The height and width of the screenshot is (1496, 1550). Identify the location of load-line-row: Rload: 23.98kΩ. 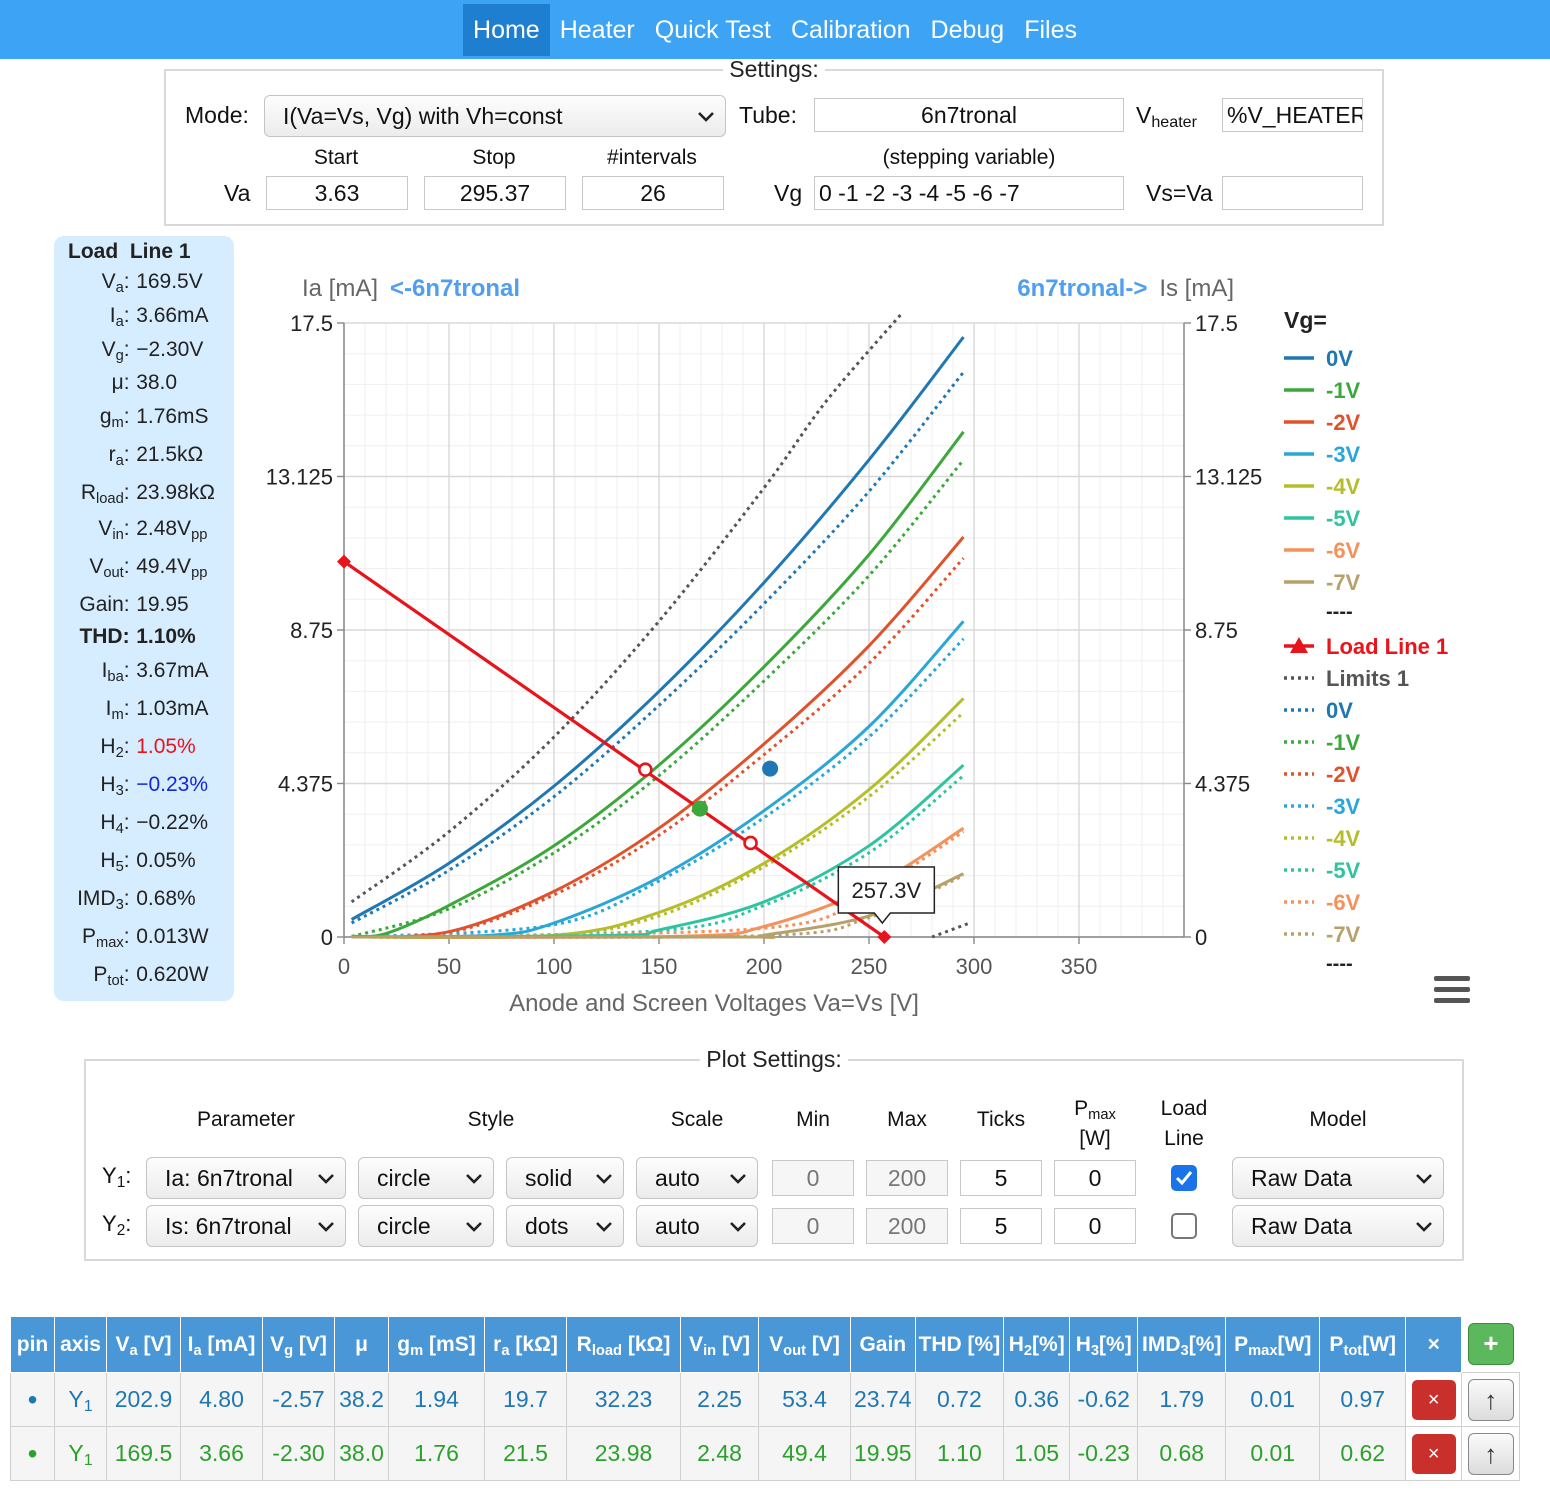
(144, 496).